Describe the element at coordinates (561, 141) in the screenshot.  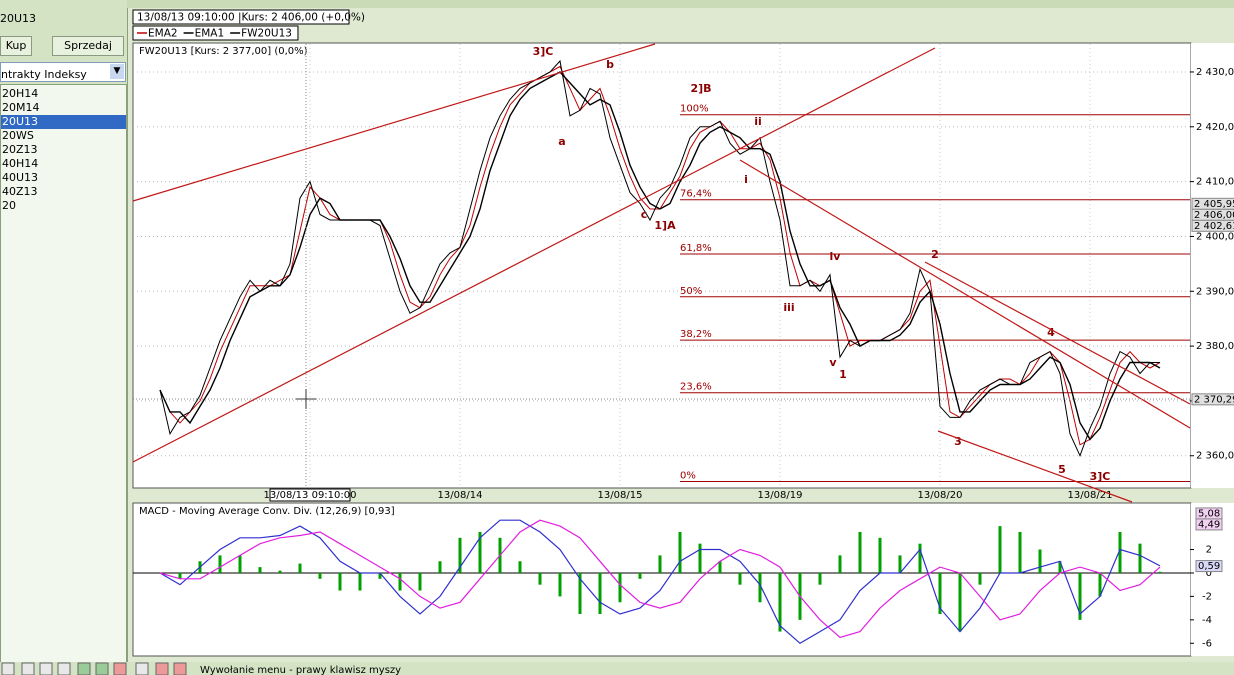
I see `wave-label: a` at that location.